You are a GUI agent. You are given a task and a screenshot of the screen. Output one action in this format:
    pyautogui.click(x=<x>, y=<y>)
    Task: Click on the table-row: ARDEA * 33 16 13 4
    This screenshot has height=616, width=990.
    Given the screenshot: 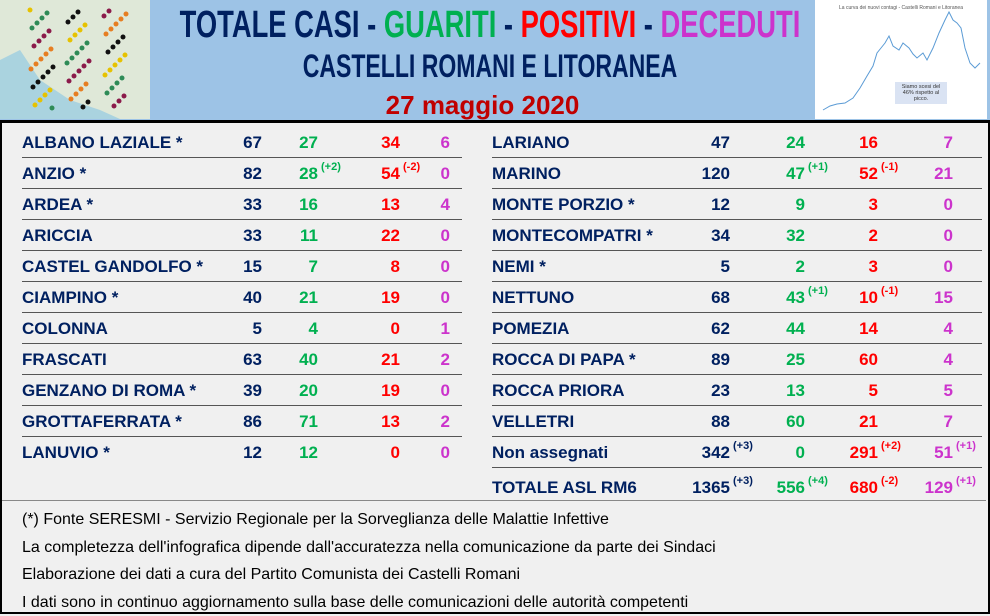 What is the action you would take?
    pyautogui.click(x=242, y=204)
    